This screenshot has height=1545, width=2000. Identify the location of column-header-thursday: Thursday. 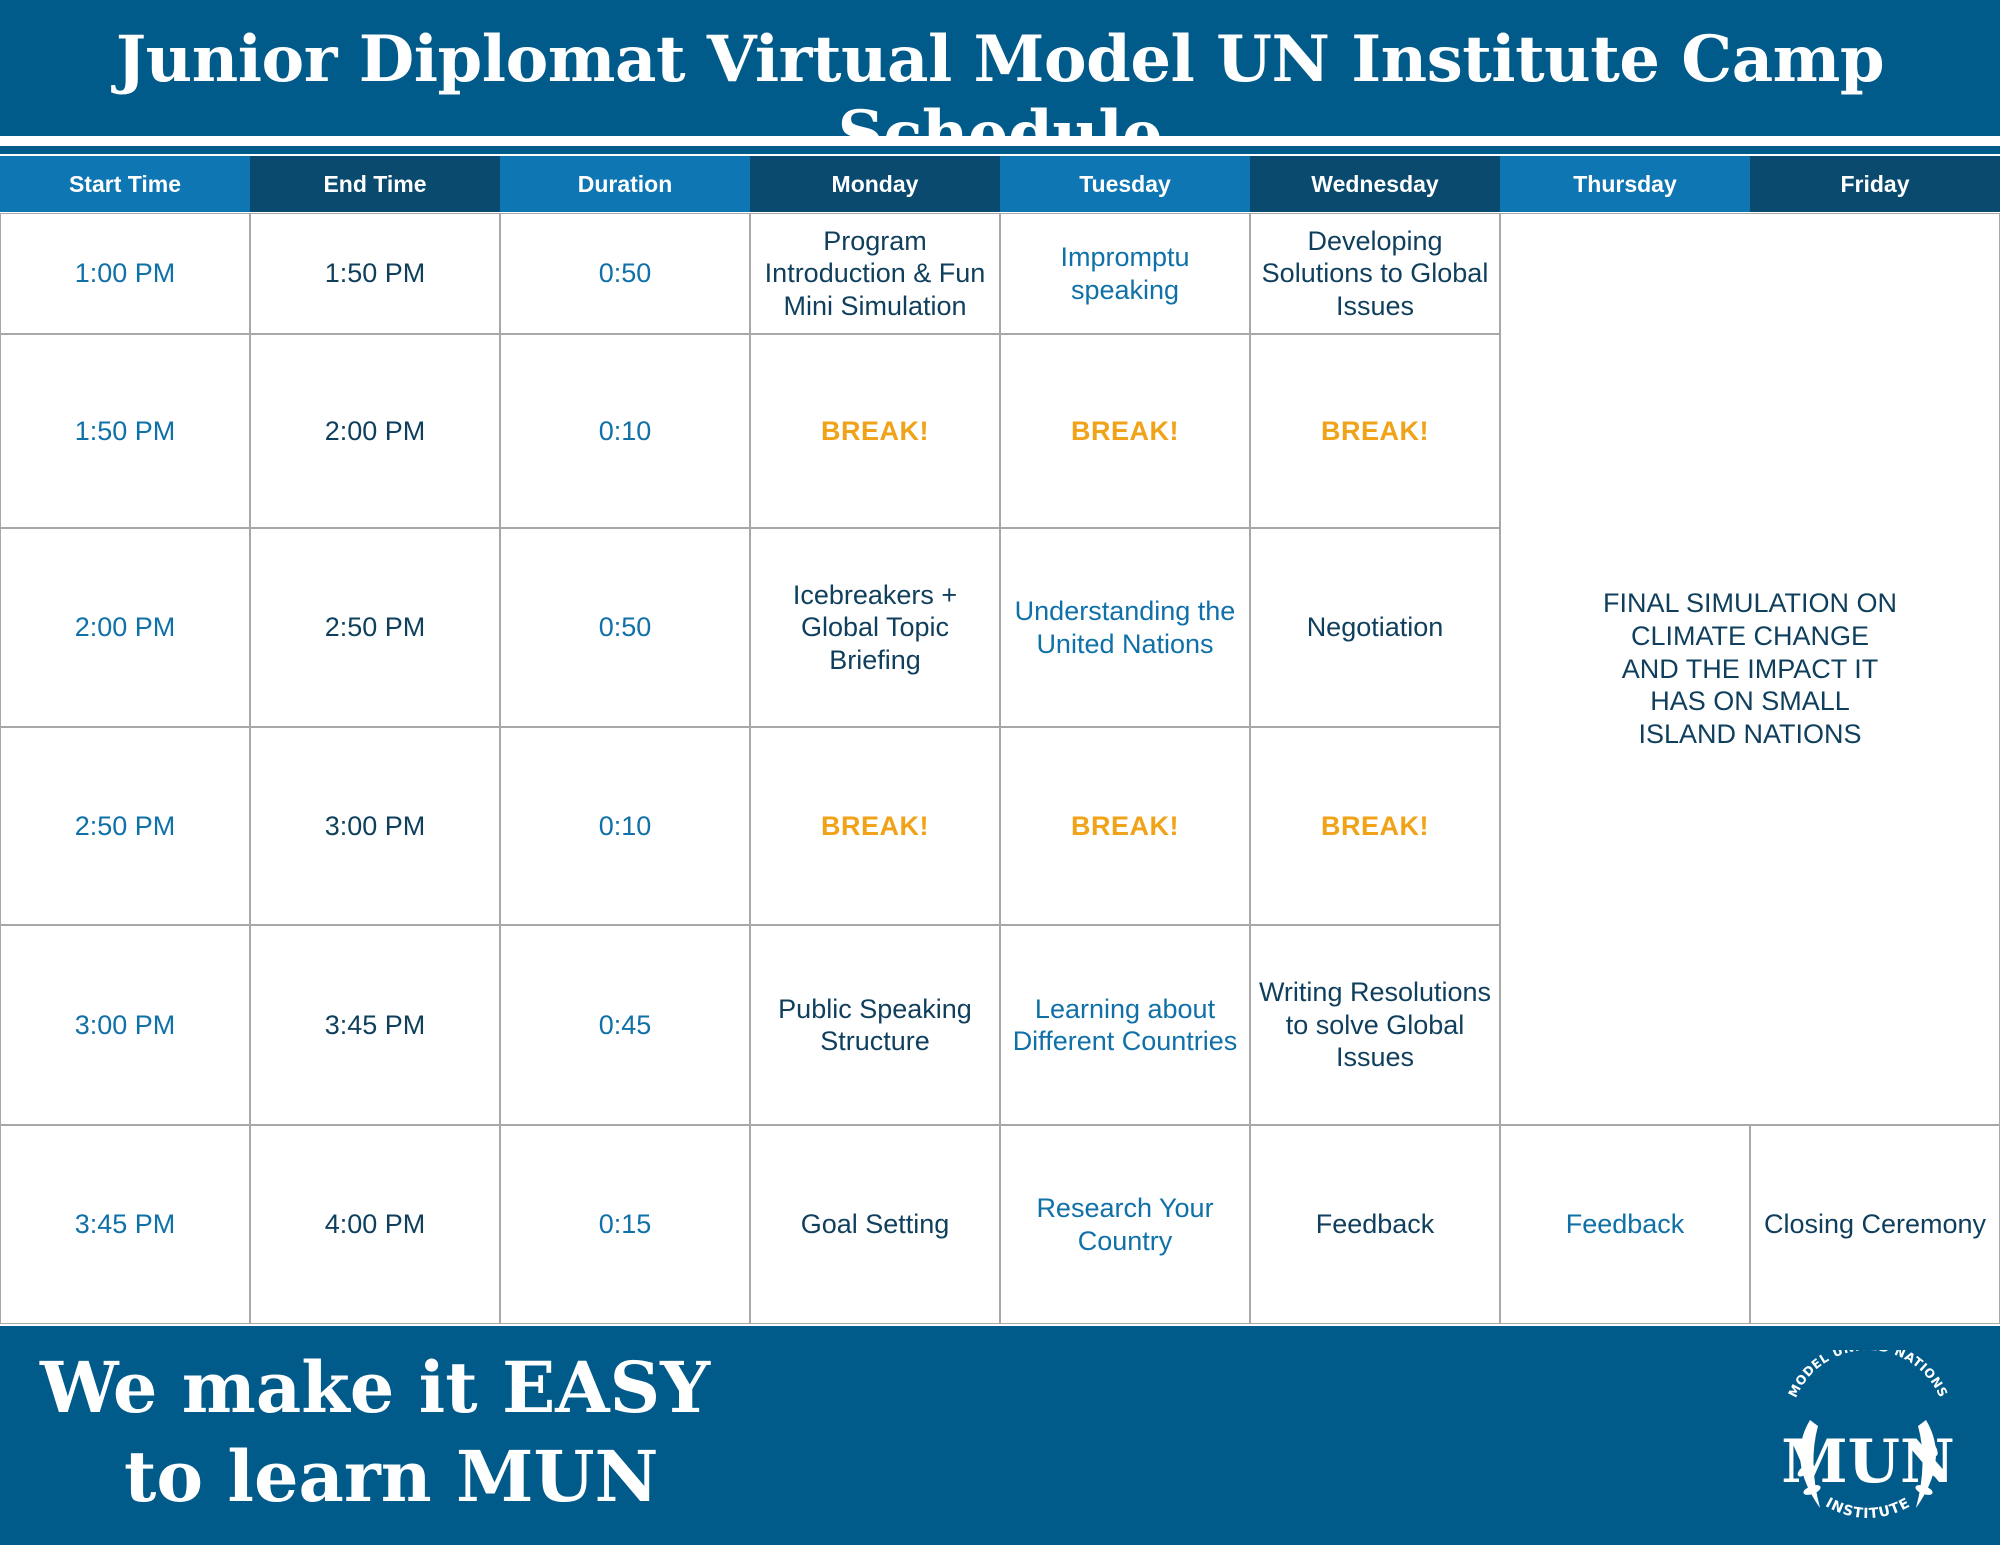
(1625, 184).